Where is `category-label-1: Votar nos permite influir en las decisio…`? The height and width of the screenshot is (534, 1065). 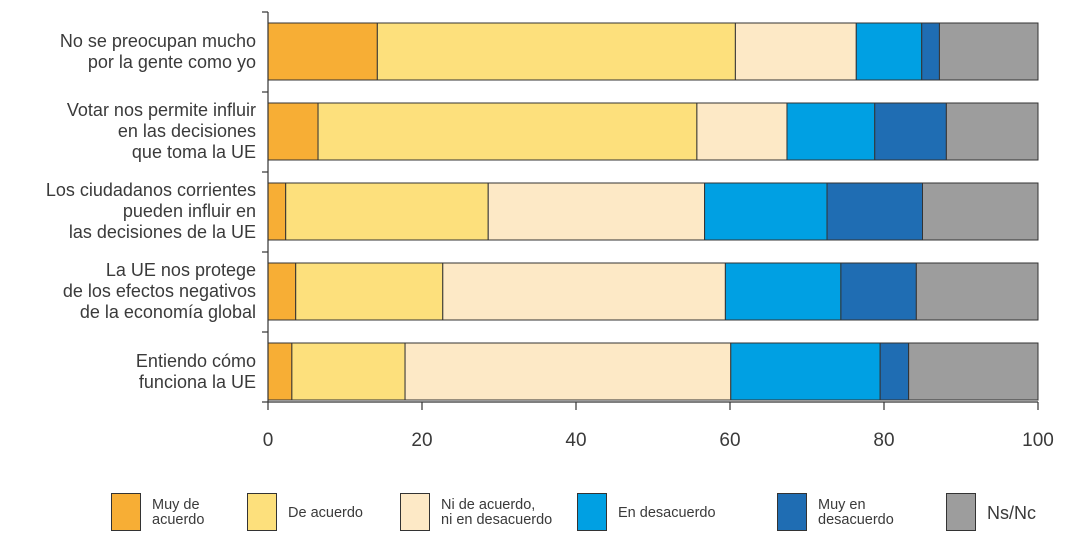
category-label-1: Votar nos permite influir en las decisio… is located at coordinates (161, 131).